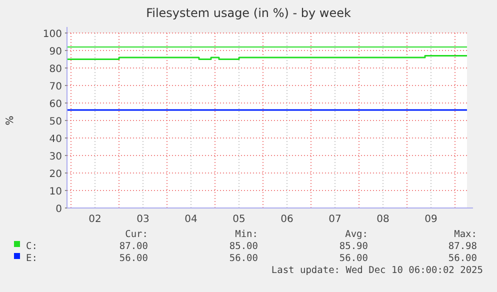  Describe the element at coordinates (377, 270) in the screenshot. I see `text: Last update: Wed Dec 10 06:00:02 2025` at that location.